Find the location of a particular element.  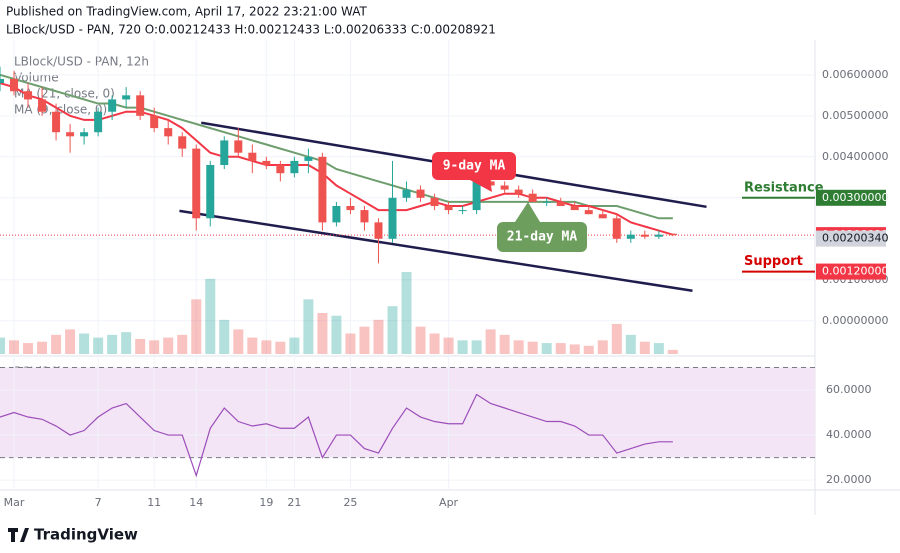

legend-volume: Volume is located at coordinates (36, 78).